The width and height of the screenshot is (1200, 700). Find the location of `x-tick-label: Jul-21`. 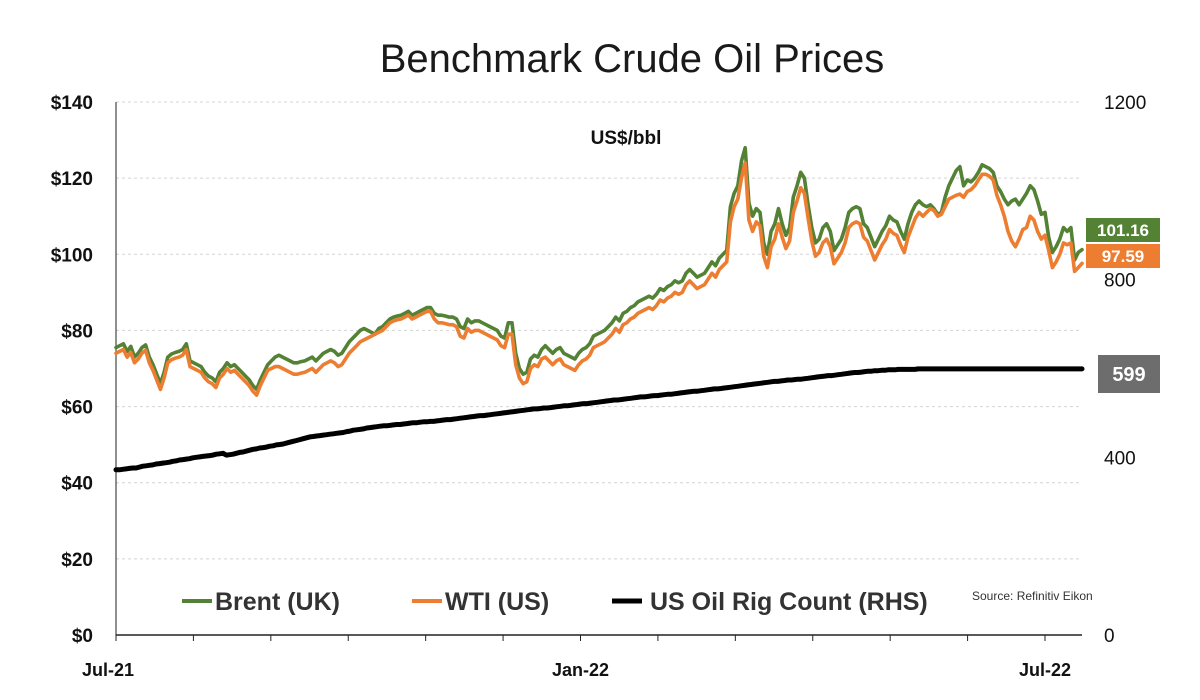

x-tick-label: Jul-21 is located at coordinates (108, 670).